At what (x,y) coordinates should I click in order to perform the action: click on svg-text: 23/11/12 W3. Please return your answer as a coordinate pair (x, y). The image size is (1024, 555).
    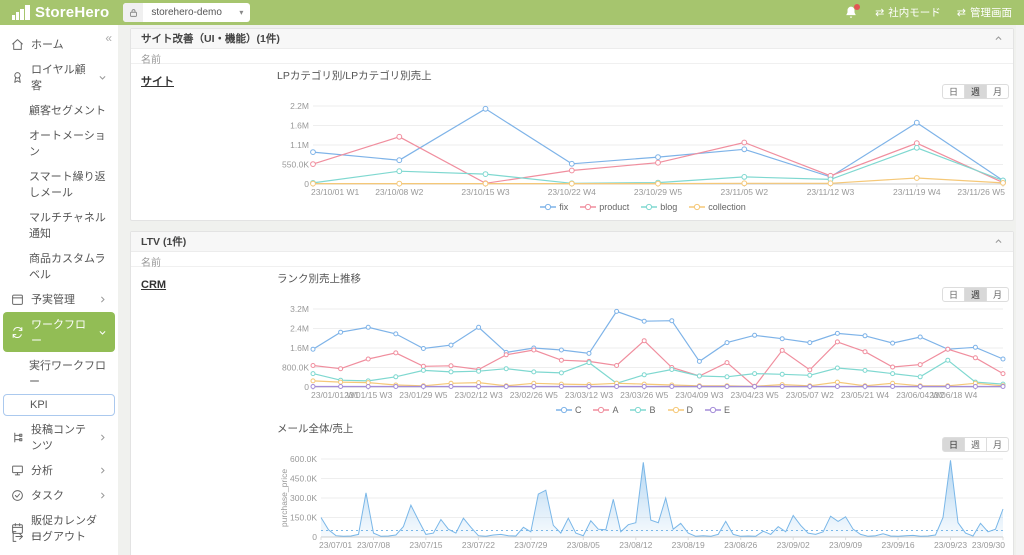
    Looking at the image, I should click on (831, 192).